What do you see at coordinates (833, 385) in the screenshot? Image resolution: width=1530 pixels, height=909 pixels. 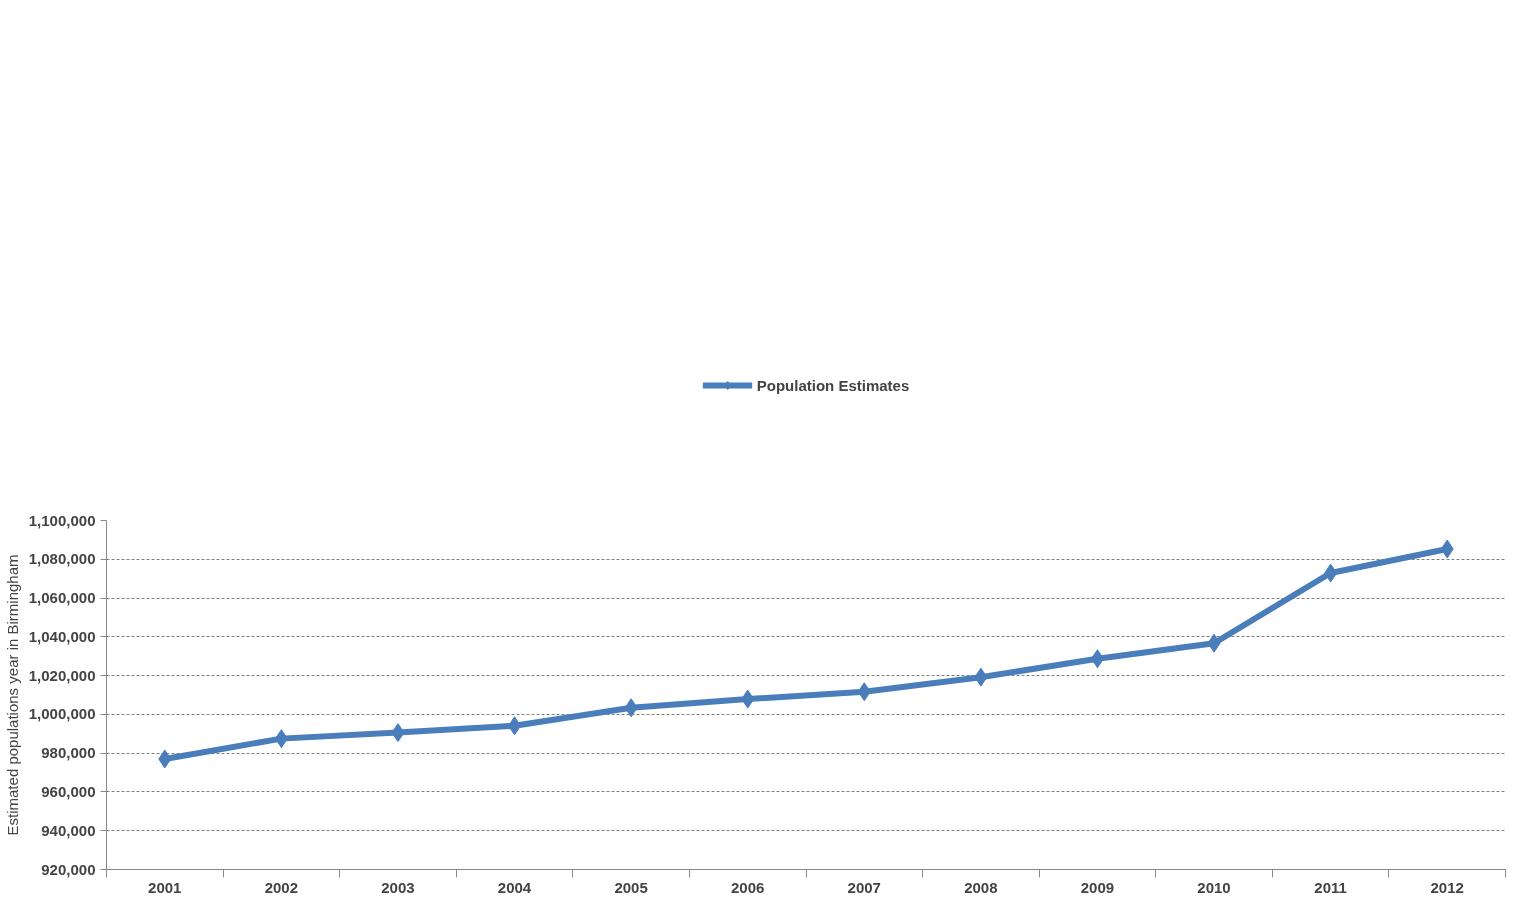 I see `legend-label: Population Estimates` at bounding box center [833, 385].